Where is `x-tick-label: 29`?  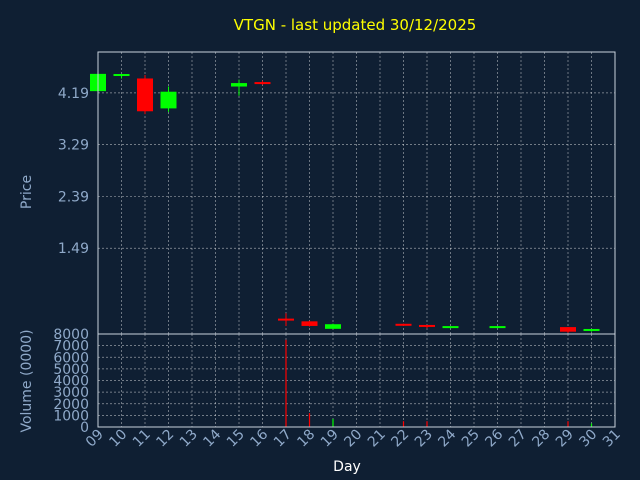 x-tick-label: 29 is located at coordinates (565, 439).